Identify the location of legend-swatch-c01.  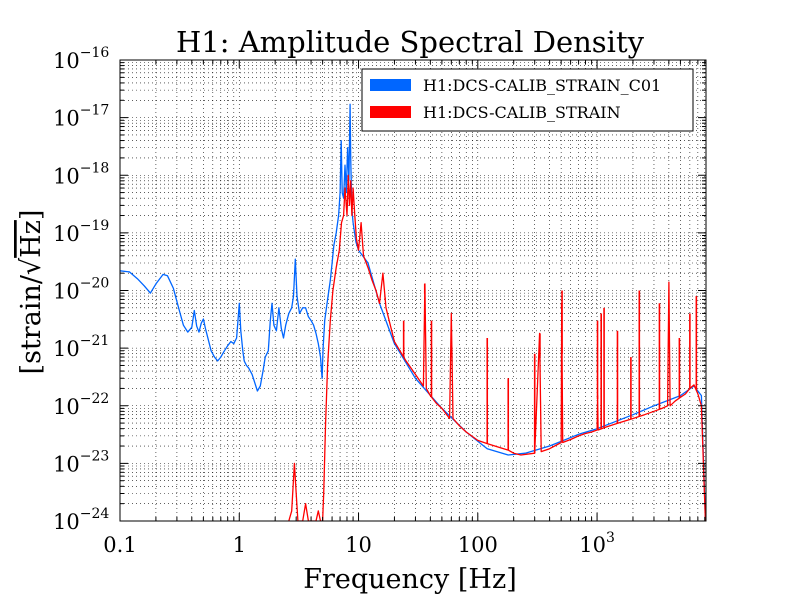
(390, 85).